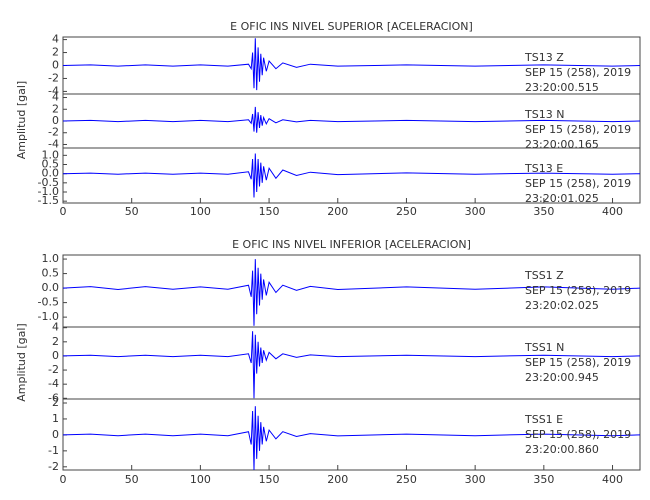 This screenshot has height=500, width=650. What do you see at coordinates (351, 26) in the screenshot?
I see `chart-title: E OFIC INS NIVEL SUPERIOR [ACELERACION]` at bounding box center [351, 26].